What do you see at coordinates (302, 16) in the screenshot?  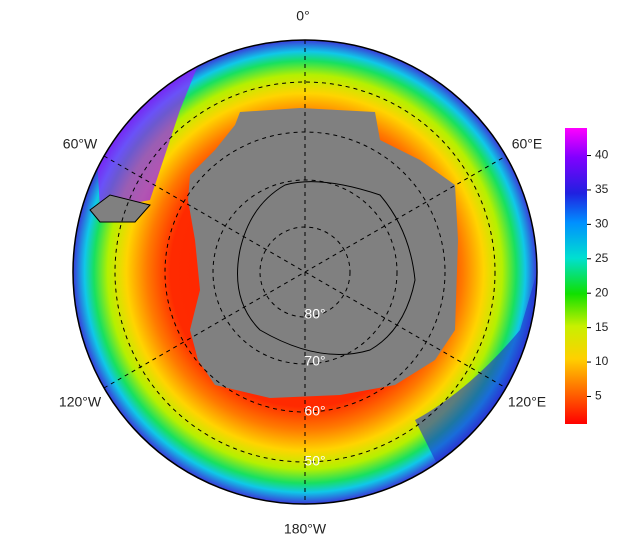 I see `longitude-label: 0°` at bounding box center [302, 16].